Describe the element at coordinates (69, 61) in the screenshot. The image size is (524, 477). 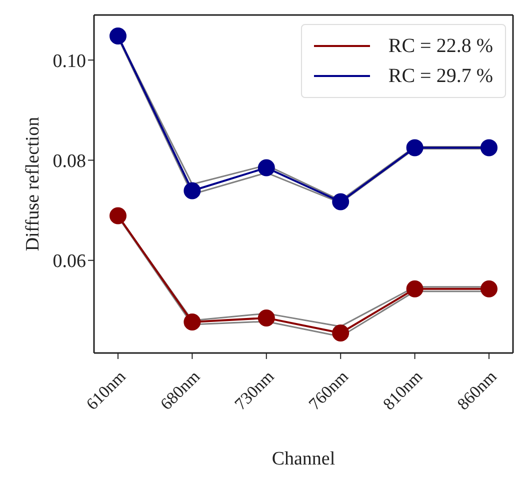
I see `y-tick-label: 0.10` at that location.